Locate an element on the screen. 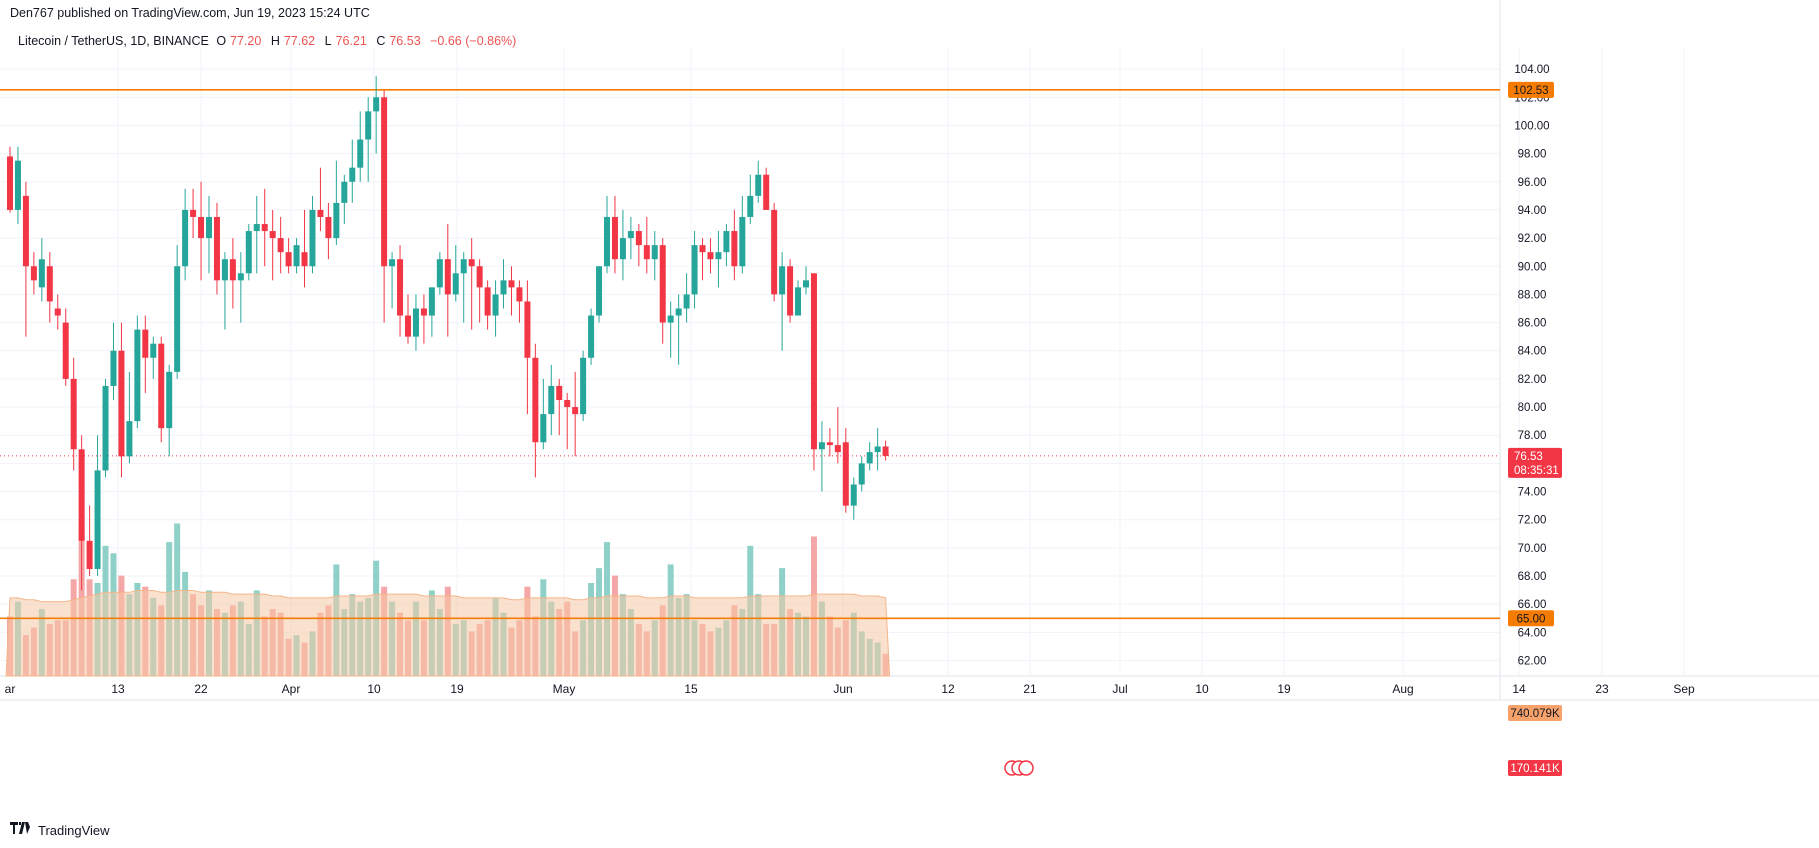 This screenshot has width=1819, height=848. volume-label: 170.141K is located at coordinates (1535, 769).